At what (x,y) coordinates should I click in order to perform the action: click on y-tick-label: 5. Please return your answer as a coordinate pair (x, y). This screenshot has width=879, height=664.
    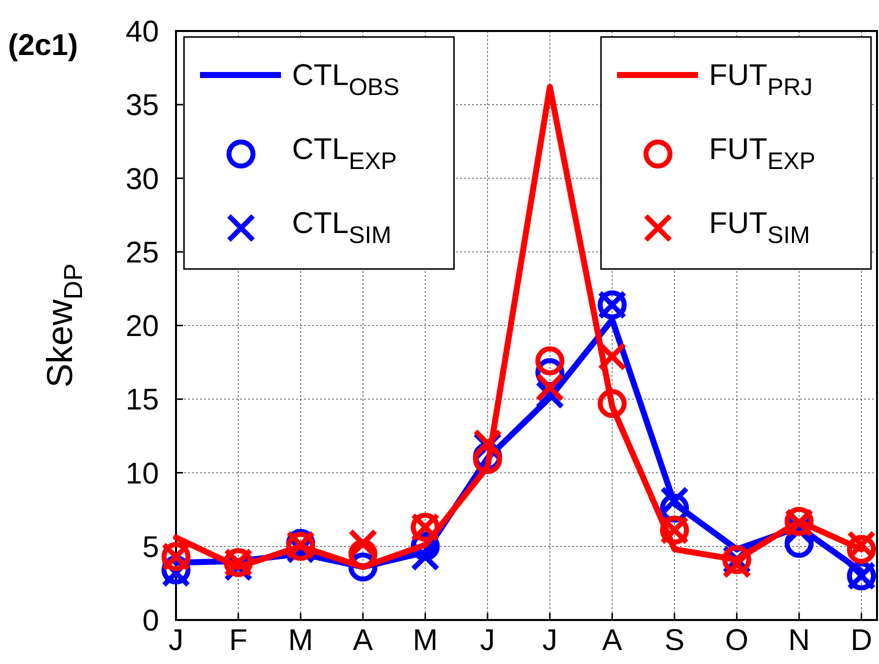
    Looking at the image, I should click on (150, 547).